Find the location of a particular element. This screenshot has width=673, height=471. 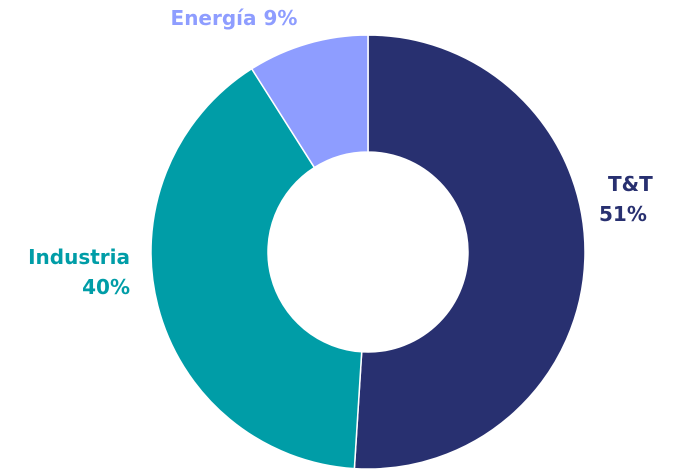

slice-label-industria-name: Industria is located at coordinates (79, 257).